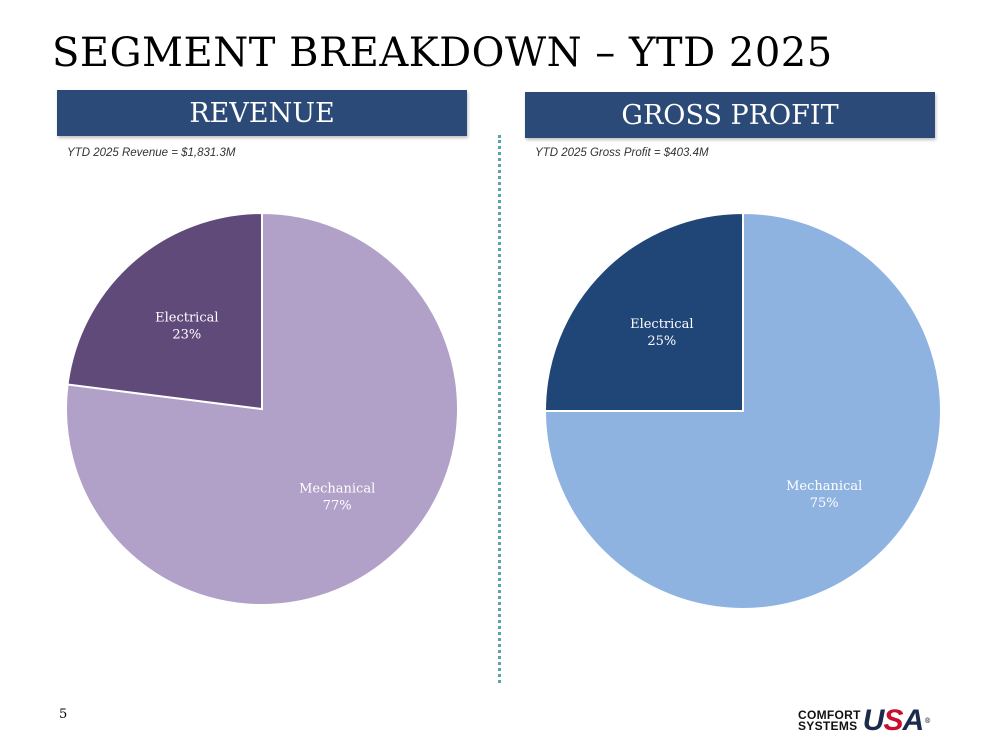  I want to click on logo-line-2: SYSTEMS, so click(828, 726).